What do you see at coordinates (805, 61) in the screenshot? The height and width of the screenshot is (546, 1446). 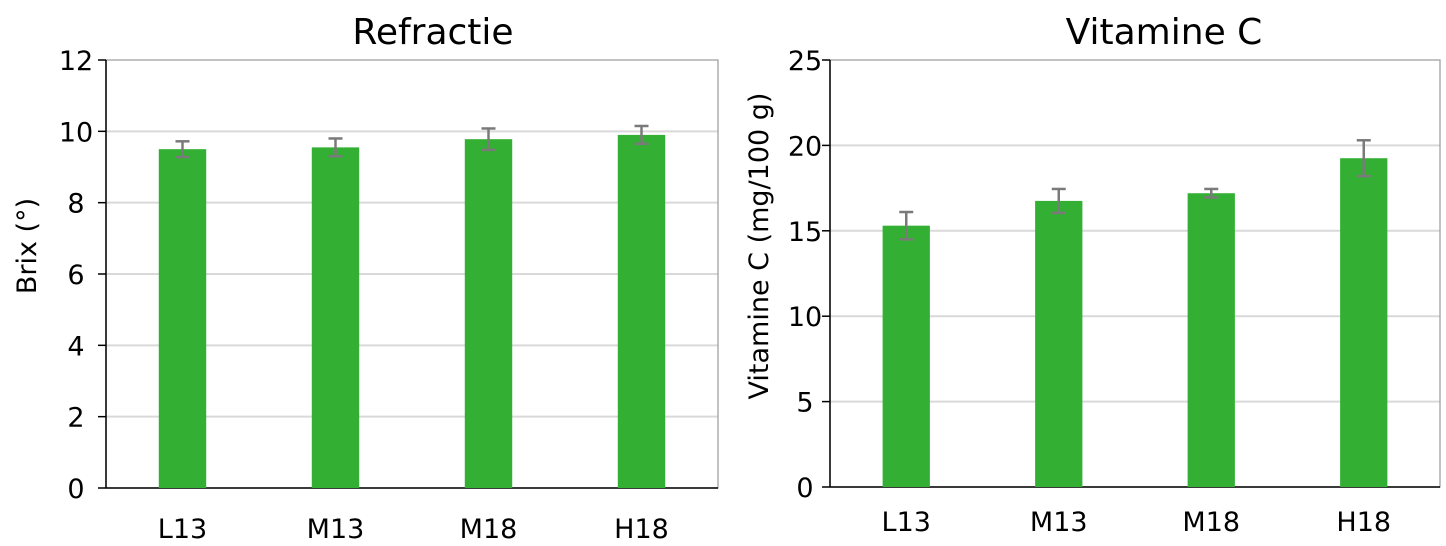 I see `y-tick-label: 25` at bounding box center [805, 61].